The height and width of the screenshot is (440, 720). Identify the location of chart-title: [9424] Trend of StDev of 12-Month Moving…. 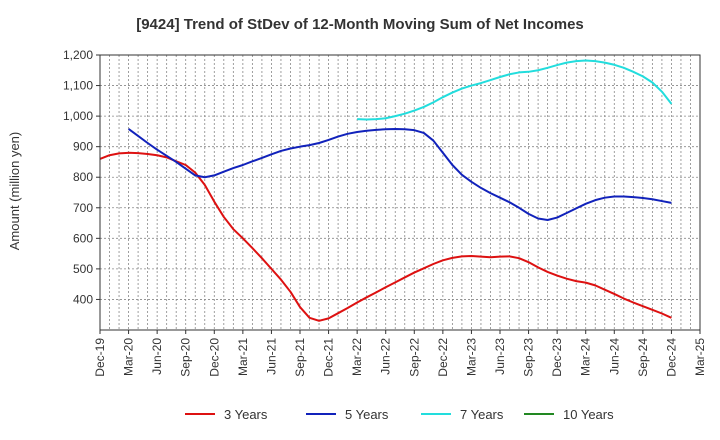
(360, 24).